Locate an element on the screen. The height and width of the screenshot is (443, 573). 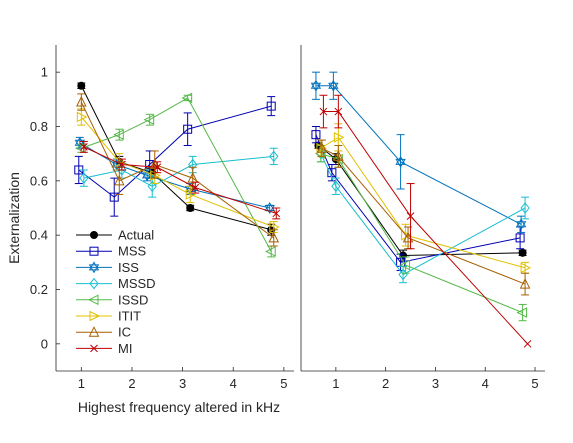
legend-item-iss: ISS is located at coordinates (107, 267).